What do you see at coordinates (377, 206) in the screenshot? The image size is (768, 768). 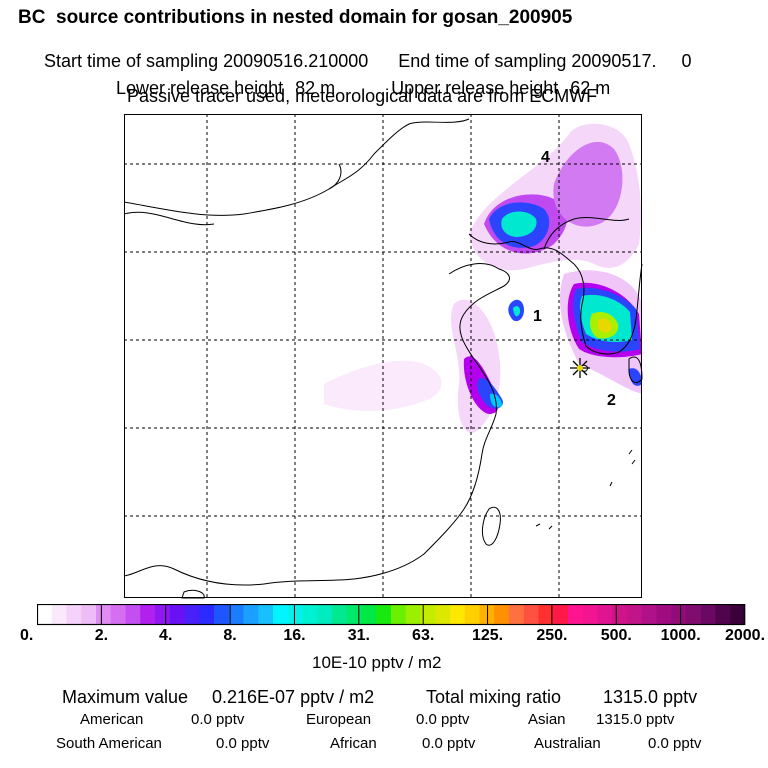 I see `border-line` at bounding box center [377, 206].